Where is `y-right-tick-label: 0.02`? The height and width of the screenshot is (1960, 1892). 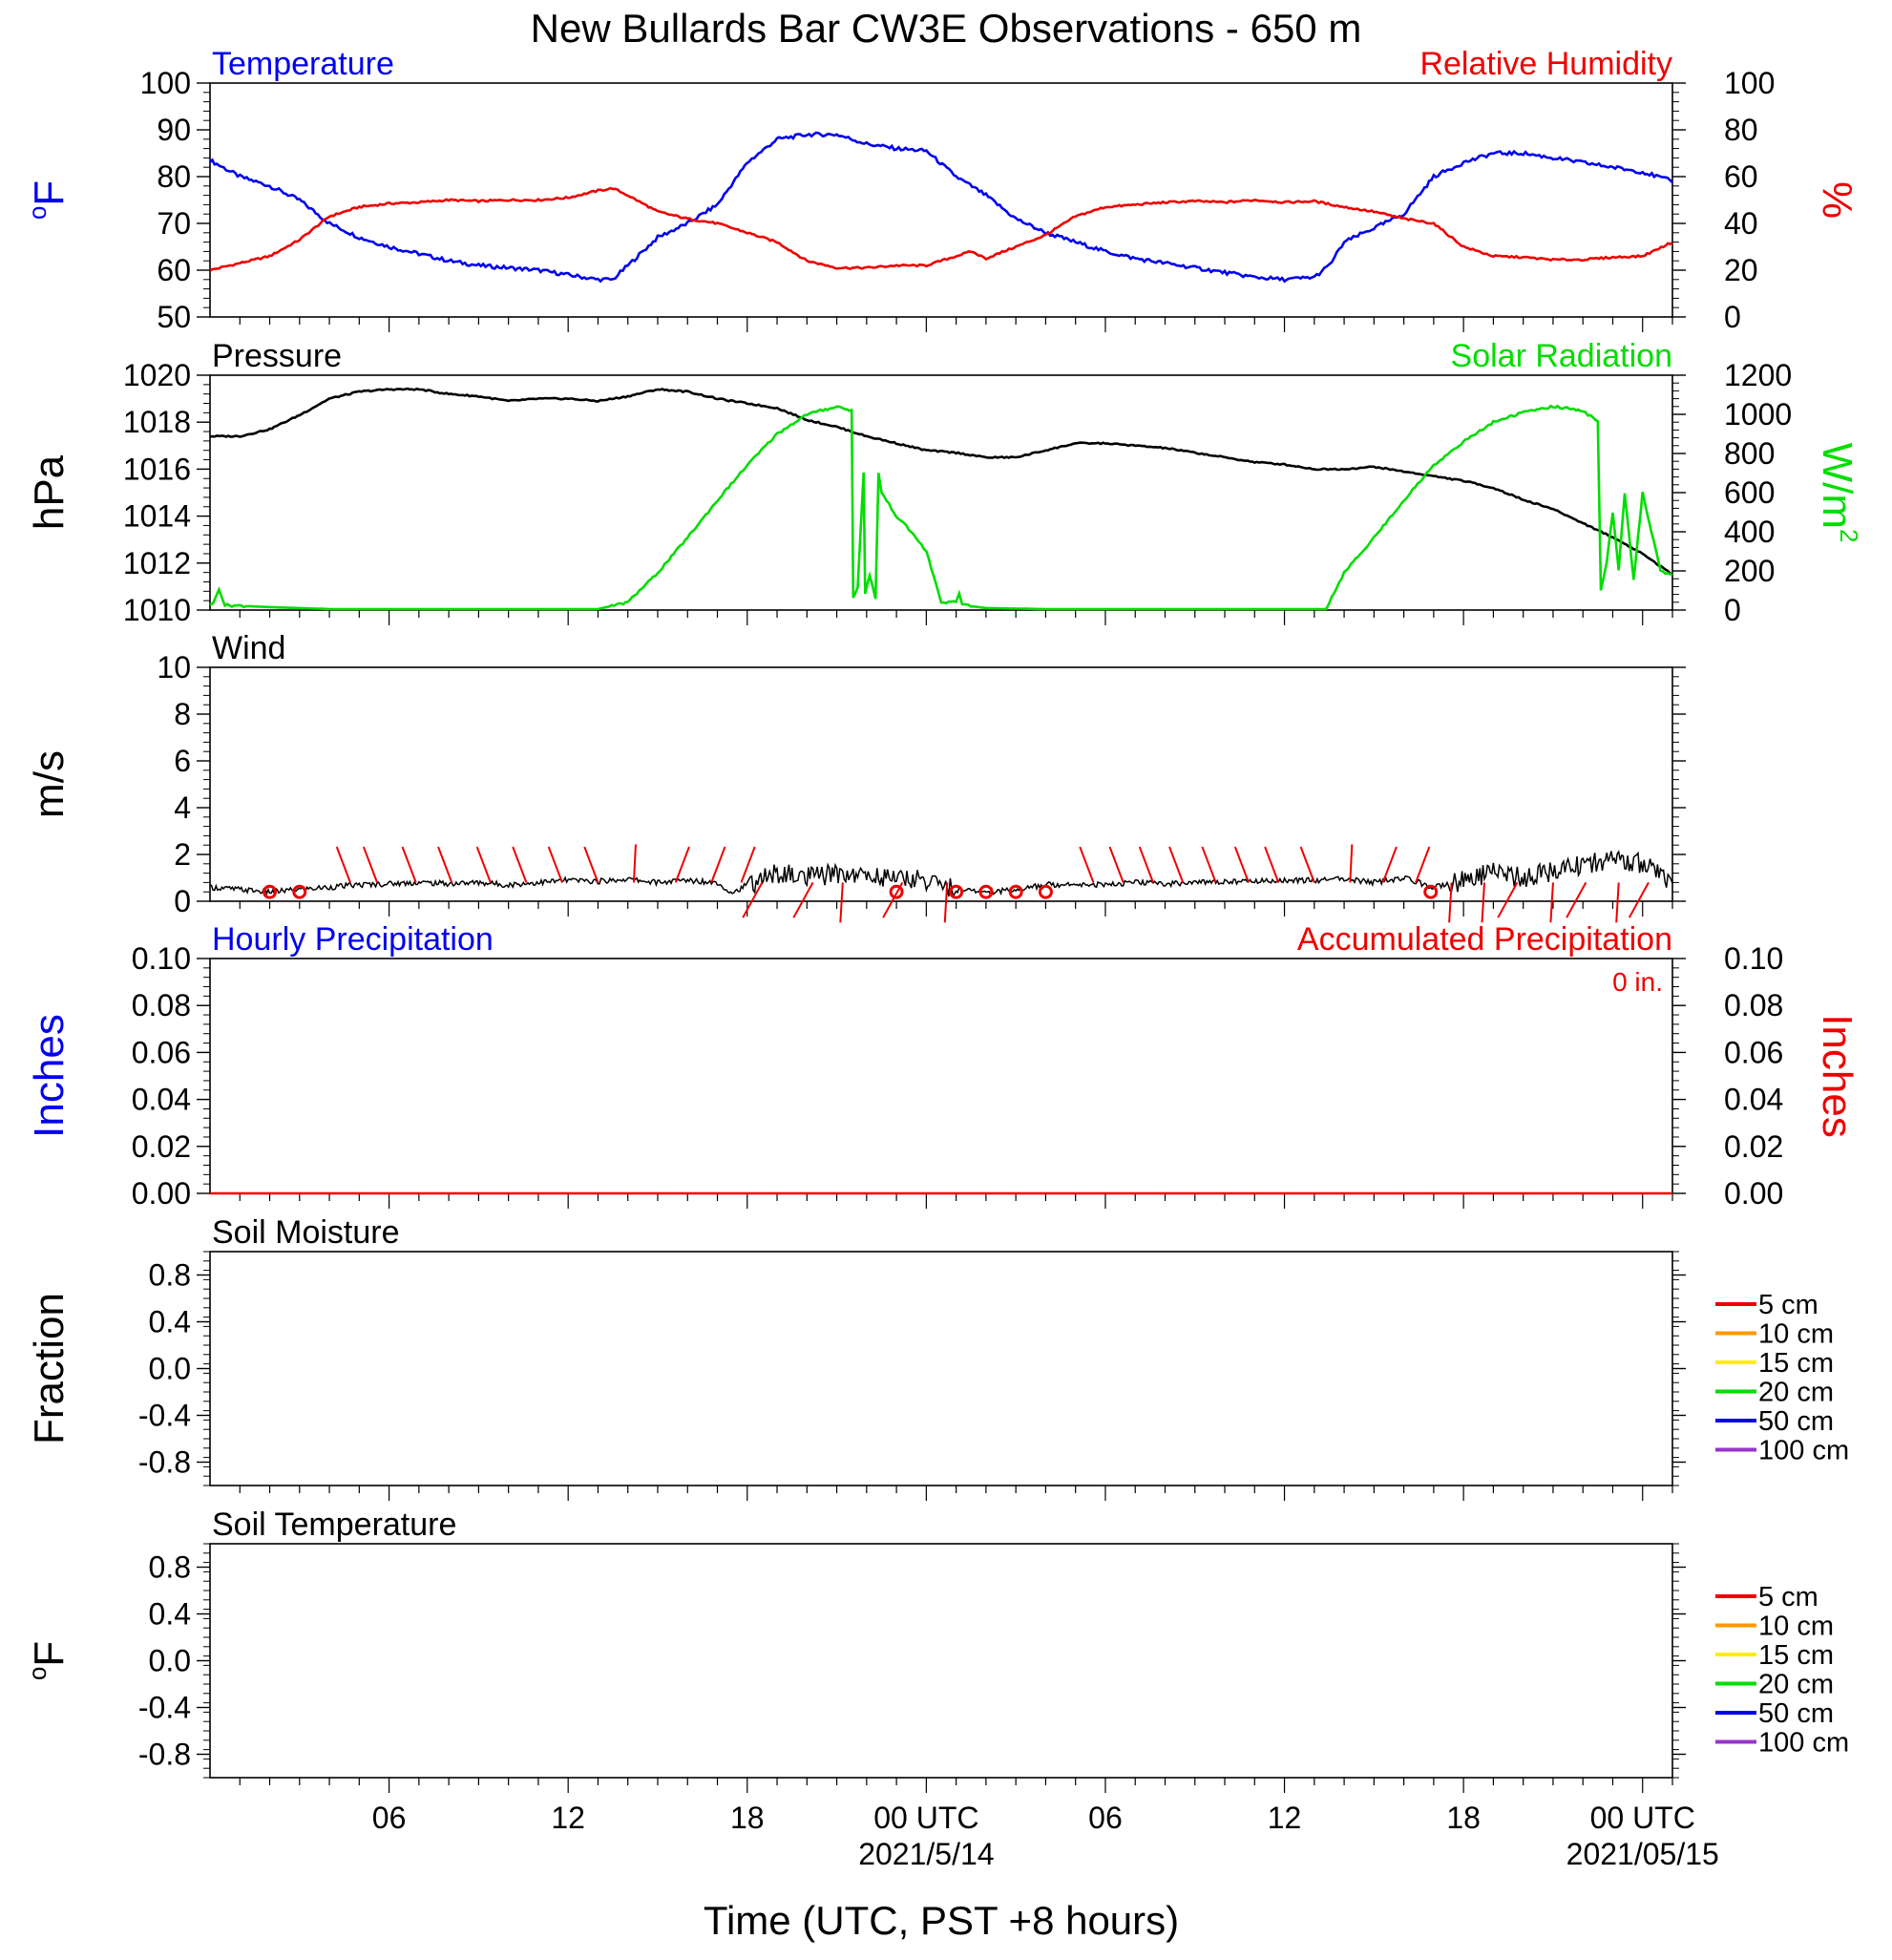
y-right-tick-label: 0.02 is located at coordinates (1753, 1146).